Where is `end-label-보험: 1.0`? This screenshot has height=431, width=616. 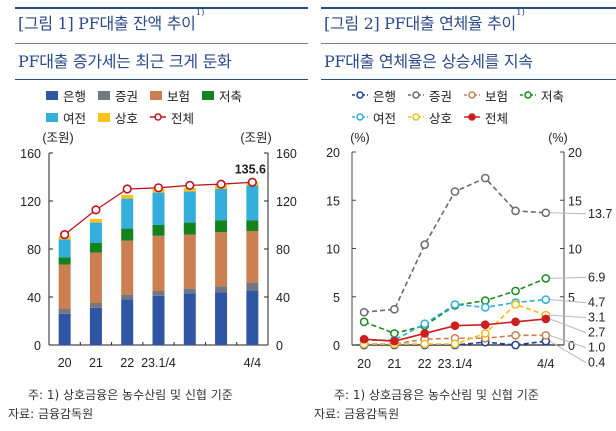 end-label-보험: 1.0 is located at coordinates (596, 348).